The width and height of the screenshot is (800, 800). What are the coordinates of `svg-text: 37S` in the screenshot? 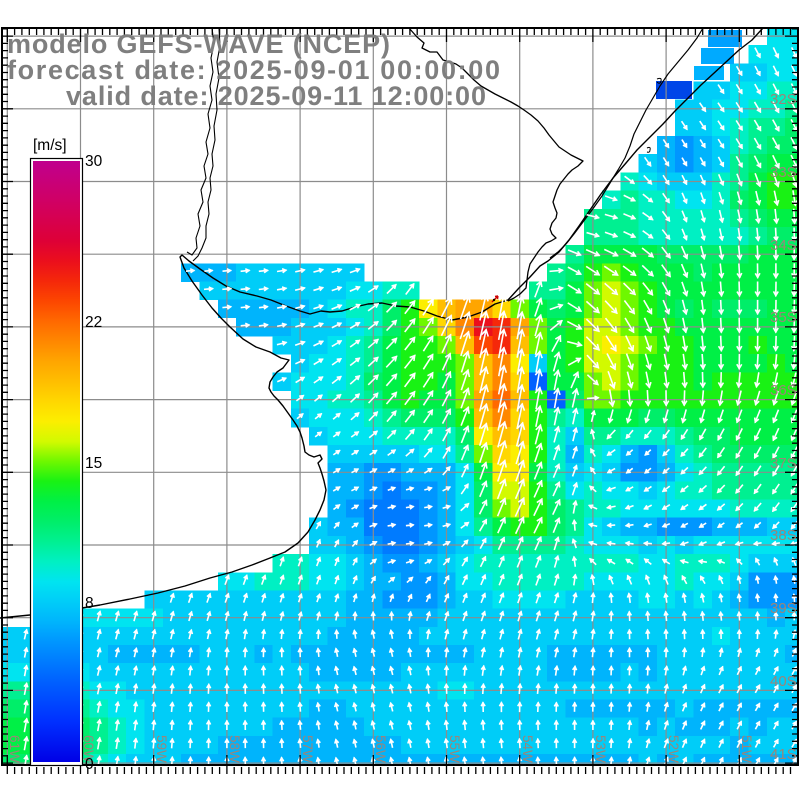 It's located at (783, 463).